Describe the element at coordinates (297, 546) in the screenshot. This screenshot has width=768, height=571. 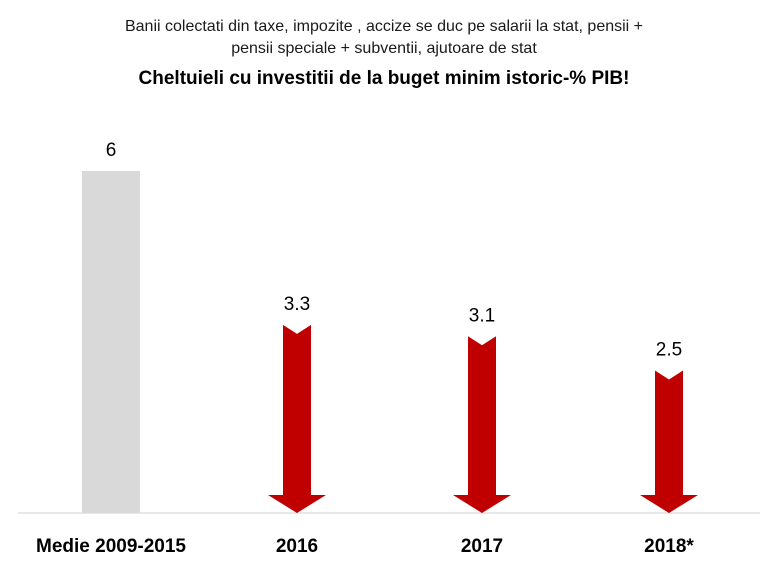
I see `x-tick-label-2: 2016` at that location.